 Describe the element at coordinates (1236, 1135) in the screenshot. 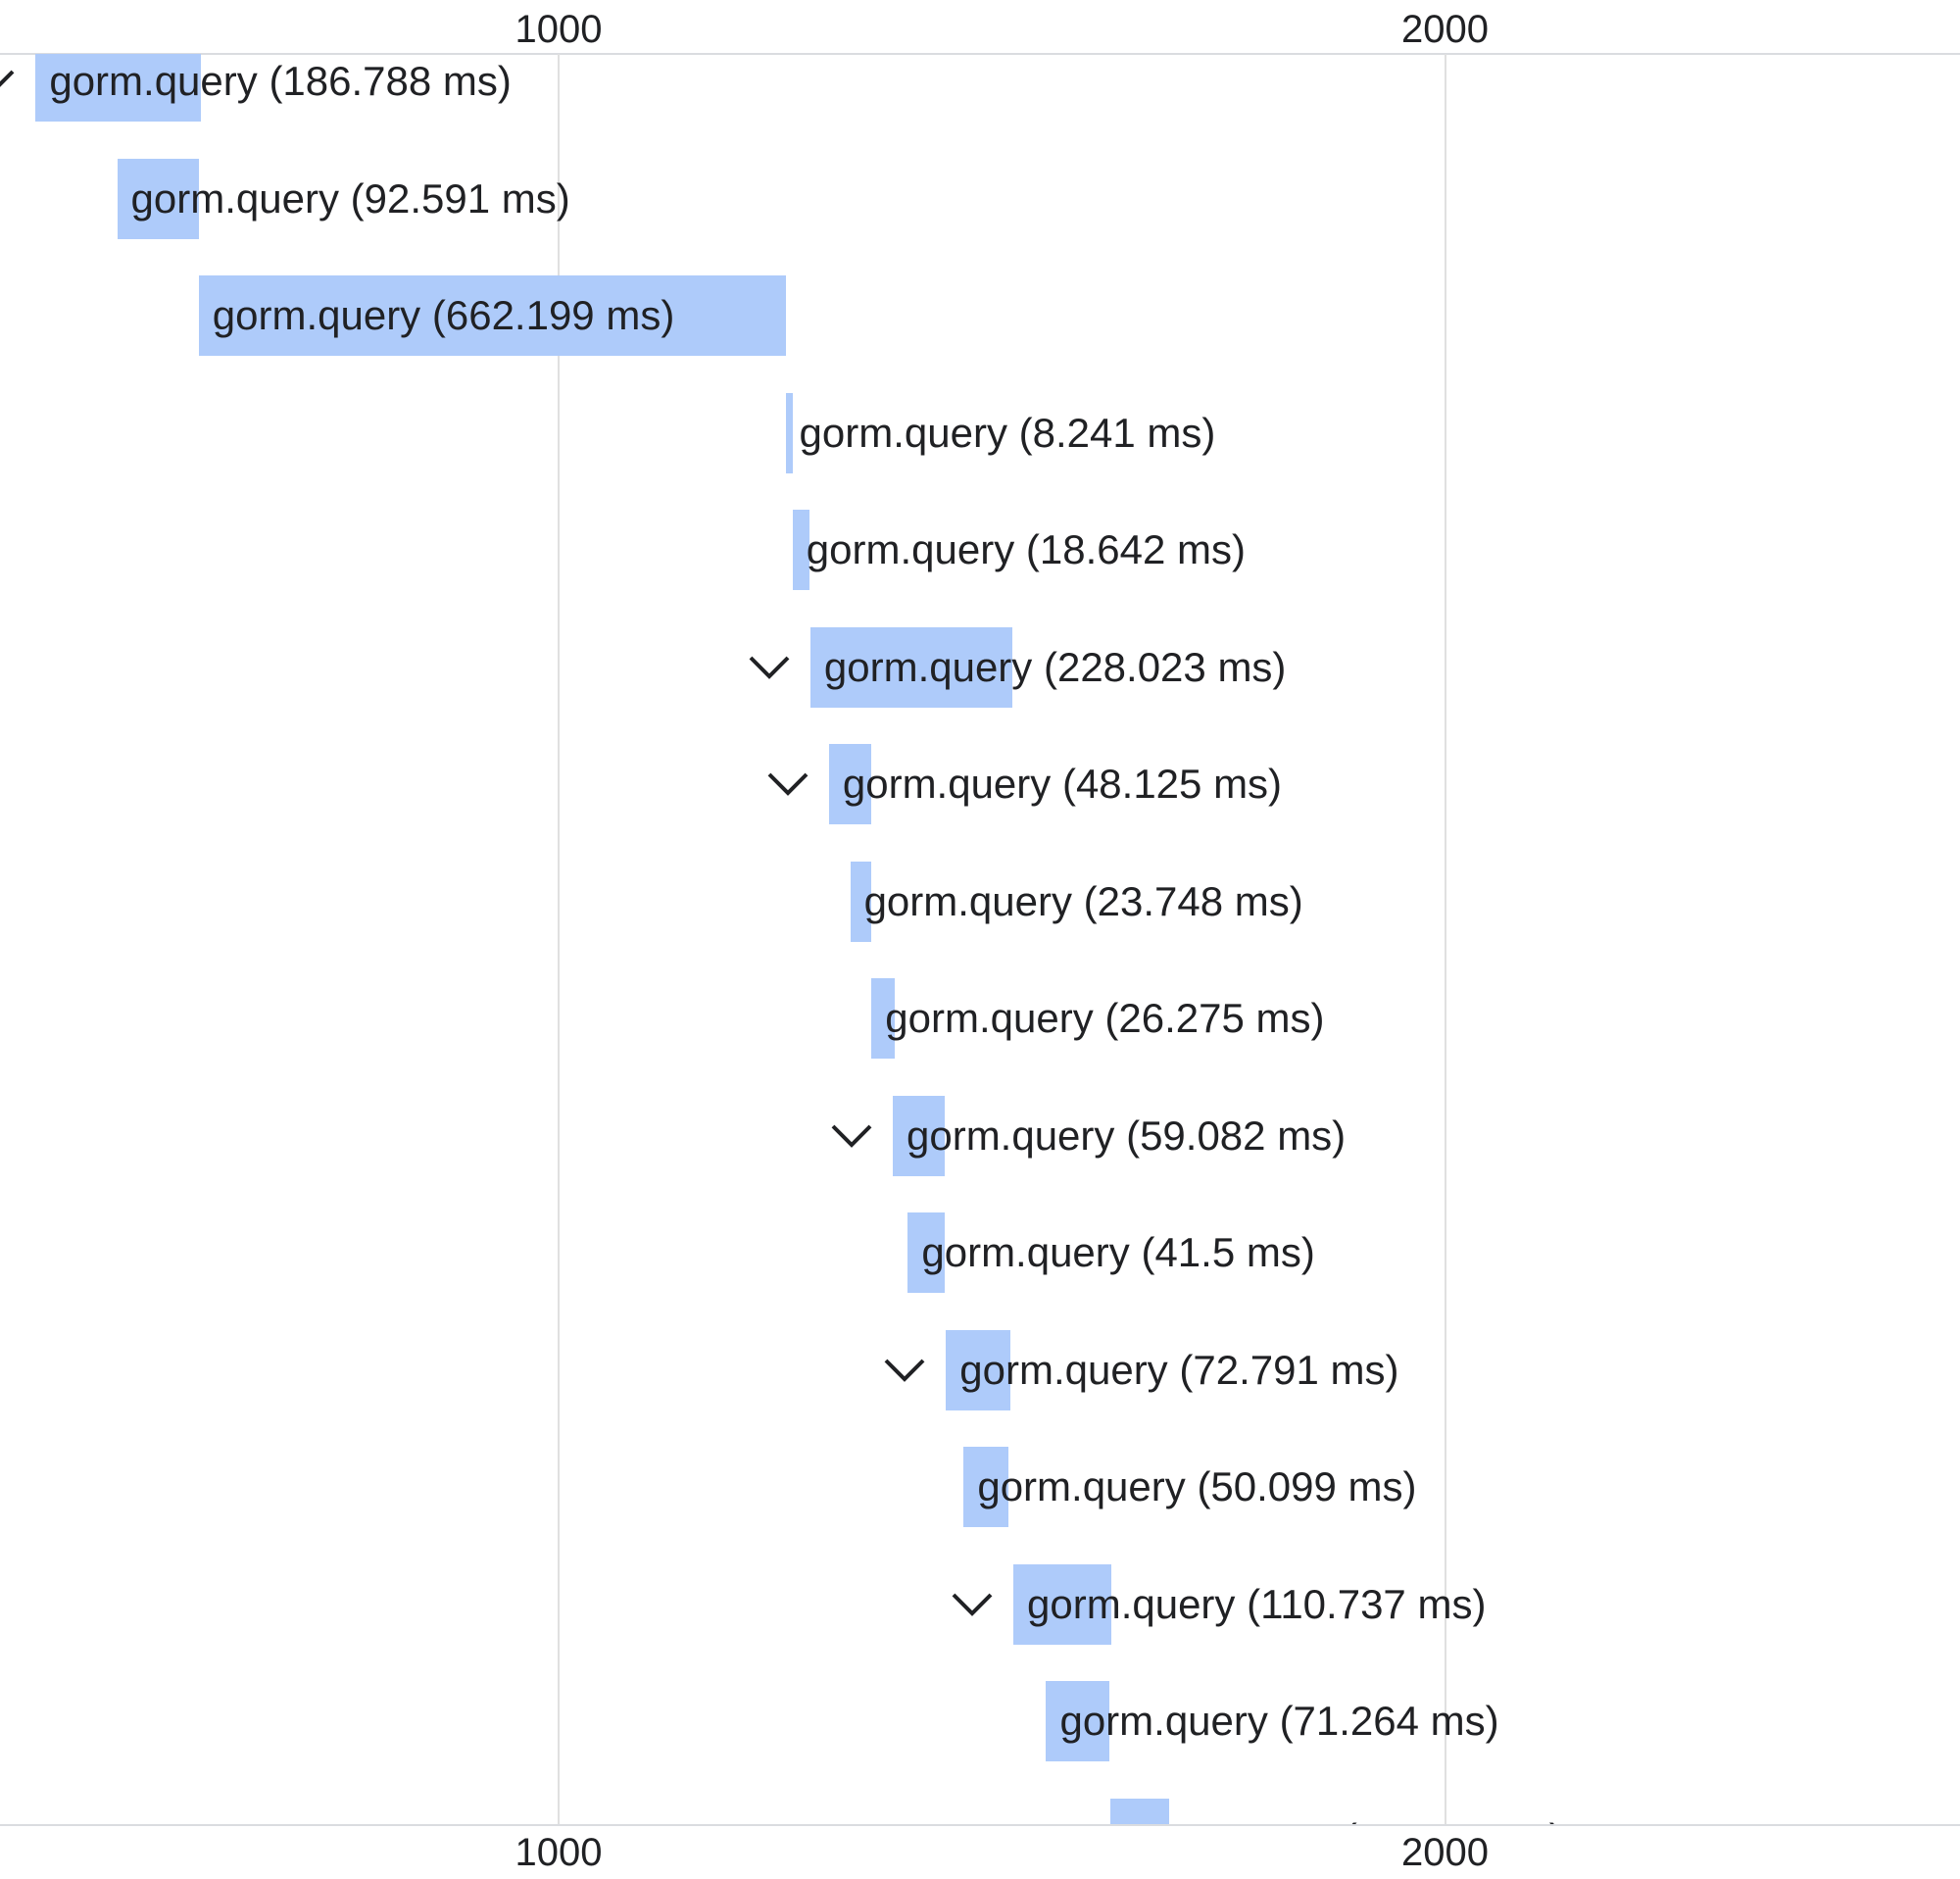

I see `span-duration: (59.082 ms)` at that location.